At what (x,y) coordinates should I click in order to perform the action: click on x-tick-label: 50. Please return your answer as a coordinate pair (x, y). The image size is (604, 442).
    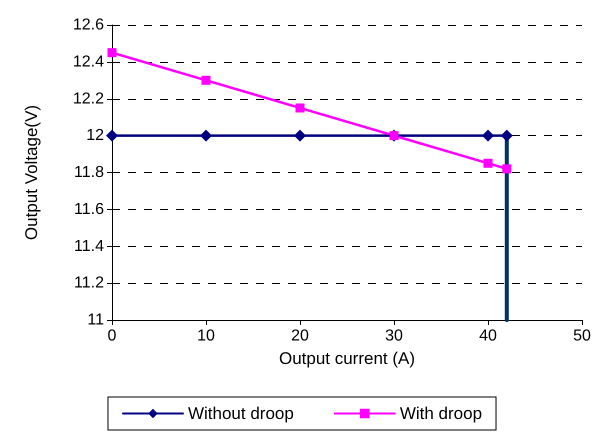
    Looking at the image, I should click on (582, 336).